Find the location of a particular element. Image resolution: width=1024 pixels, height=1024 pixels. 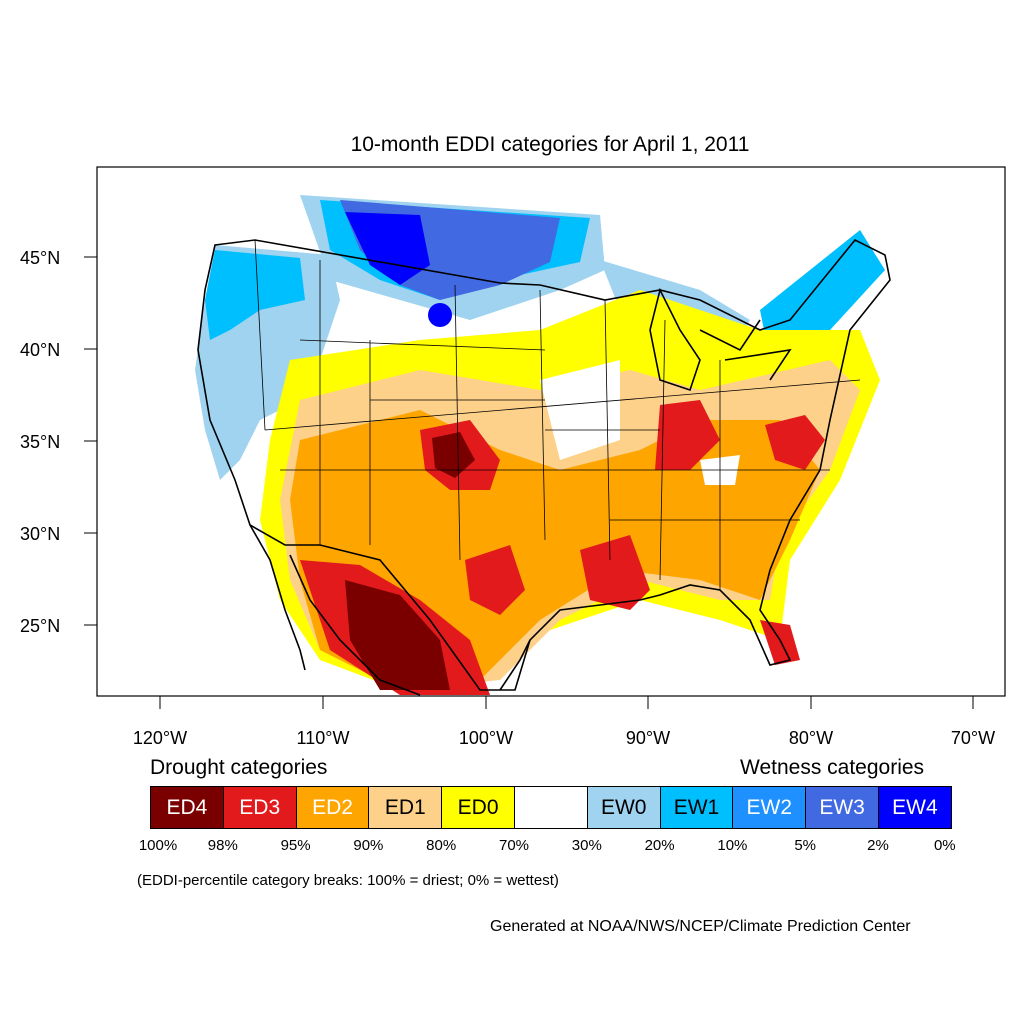

legend-box-ew3: EW3 is located at coordinates (842, 807).